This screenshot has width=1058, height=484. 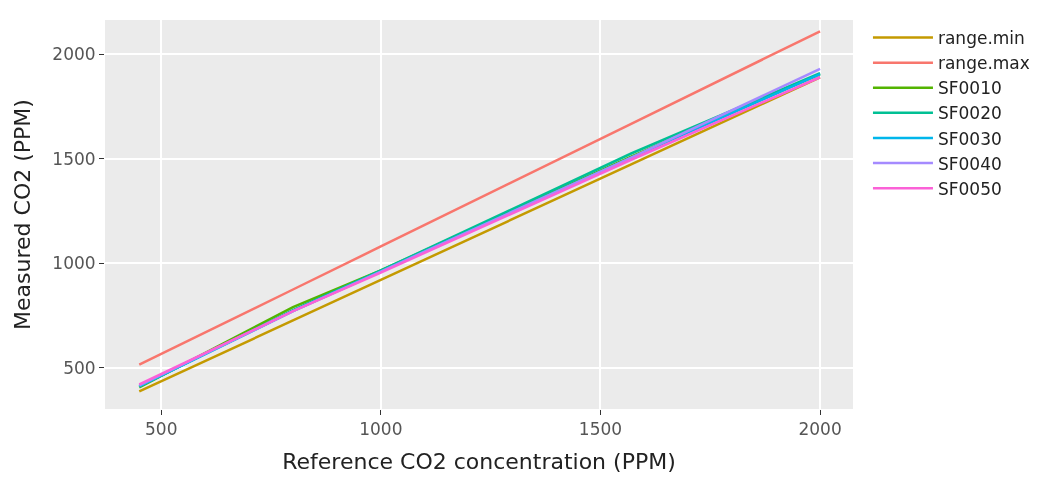 What do you see at coordinates (969, 113) in the screenshot?
I see `legend-label: SF0020` at bounding box center [969, 113].